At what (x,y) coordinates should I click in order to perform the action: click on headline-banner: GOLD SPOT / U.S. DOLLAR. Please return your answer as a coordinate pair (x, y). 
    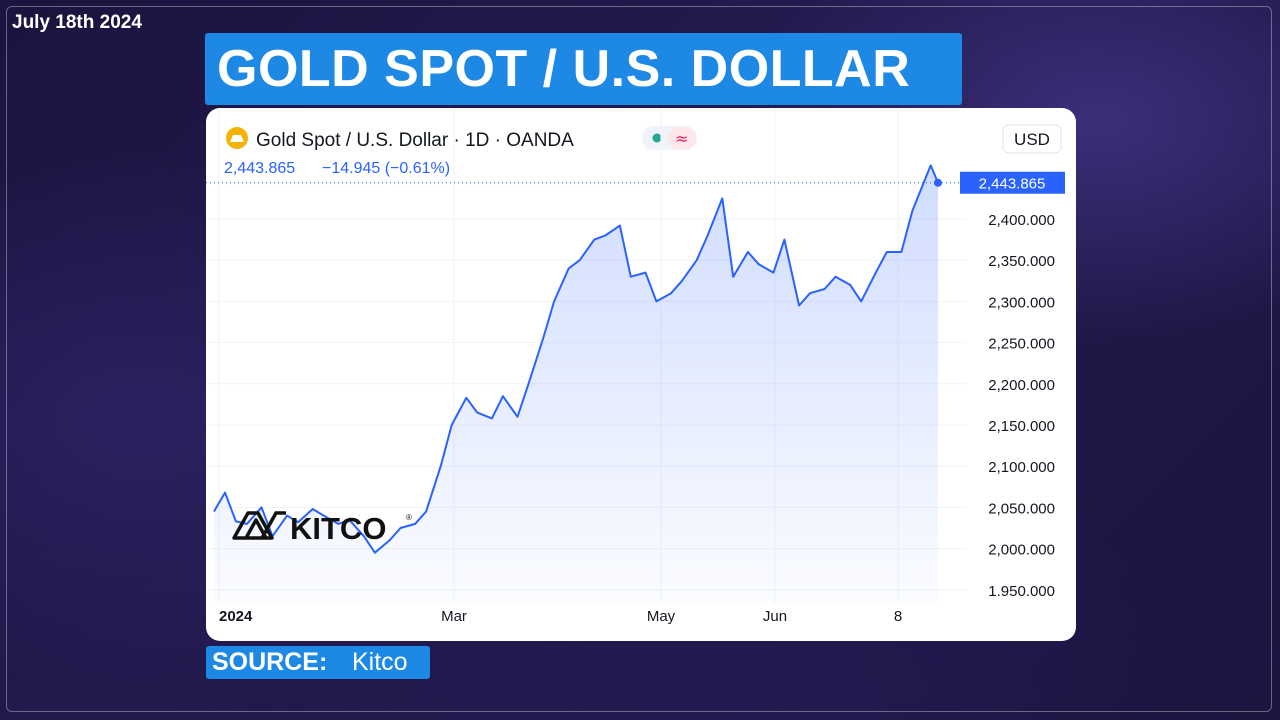
    Looking at the image, I should click on (583, 69).